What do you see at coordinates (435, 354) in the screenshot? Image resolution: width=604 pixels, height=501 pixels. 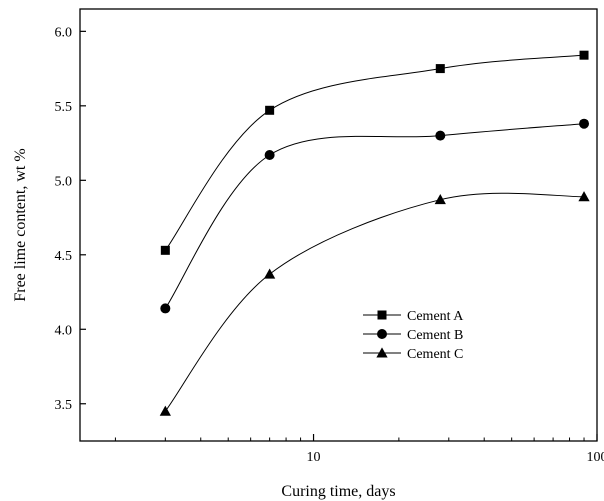 I see `legend-label: Cement C` at bounding box center [435, 354].